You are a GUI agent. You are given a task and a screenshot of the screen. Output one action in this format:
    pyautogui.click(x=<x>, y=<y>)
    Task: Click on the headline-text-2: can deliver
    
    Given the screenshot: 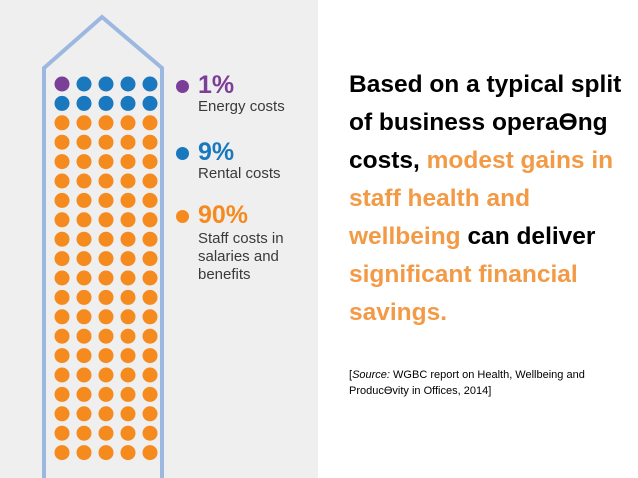 What is the action you would take?
    pyautogui.click(x=528, y=236)
    